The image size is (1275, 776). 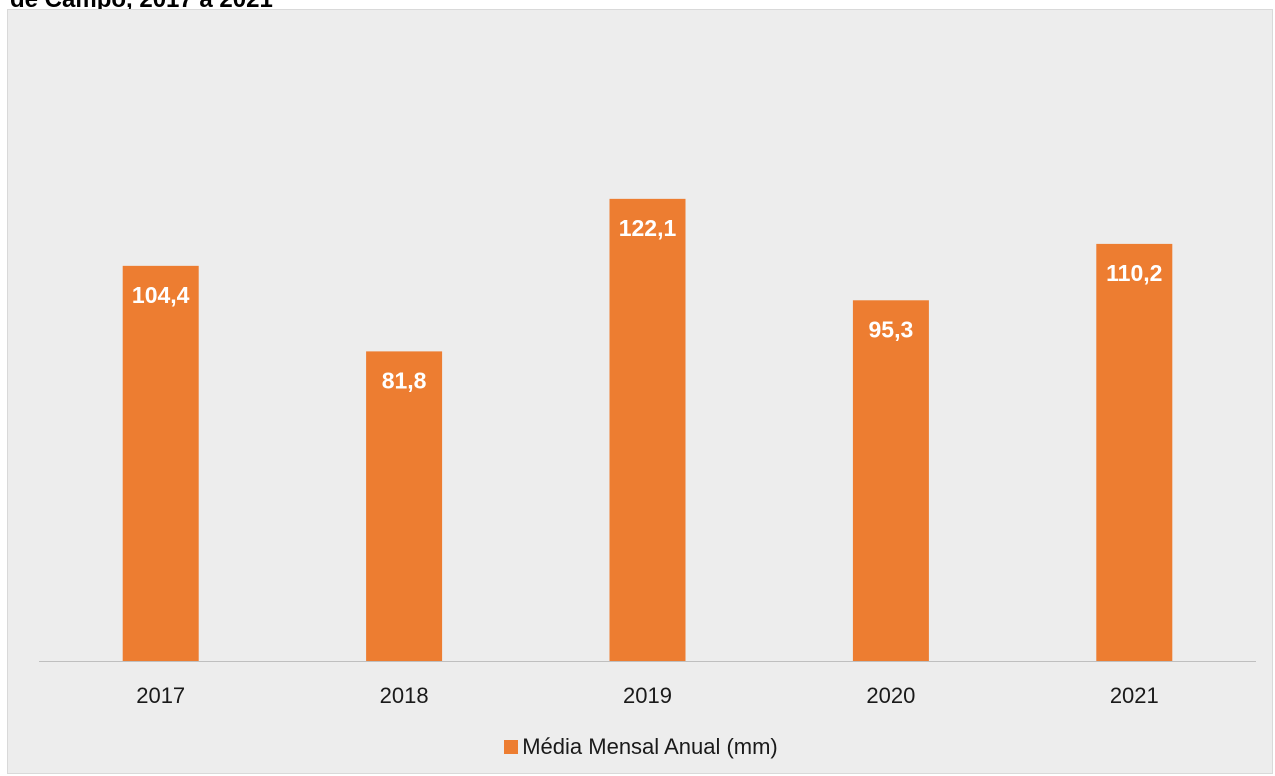 I want to click on bar-2018, so click(x=404, y=506).